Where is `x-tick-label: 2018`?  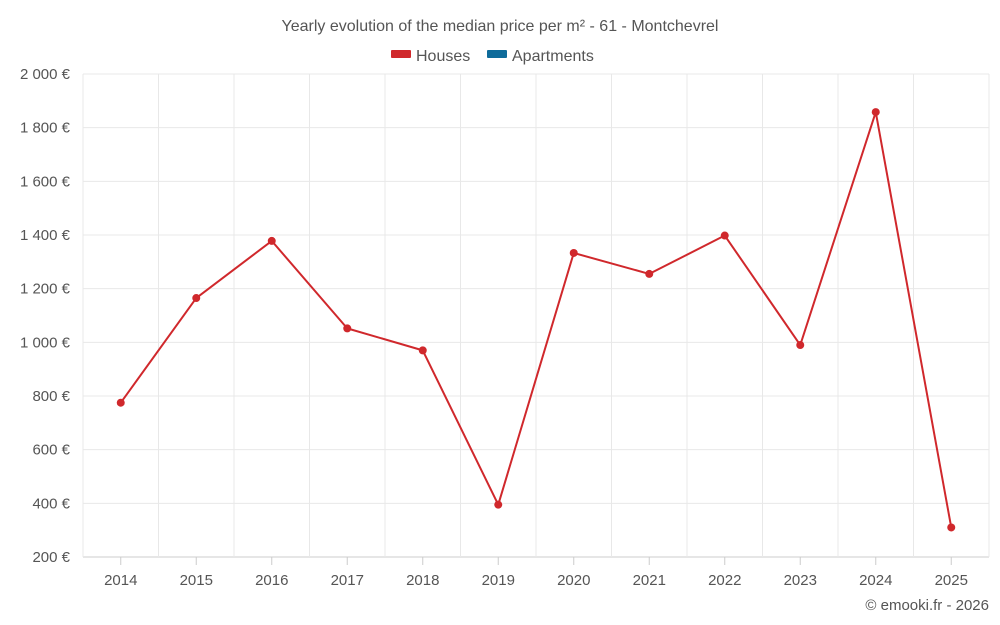 x-tick-label: 2018 is located at coordinates (422, 580).